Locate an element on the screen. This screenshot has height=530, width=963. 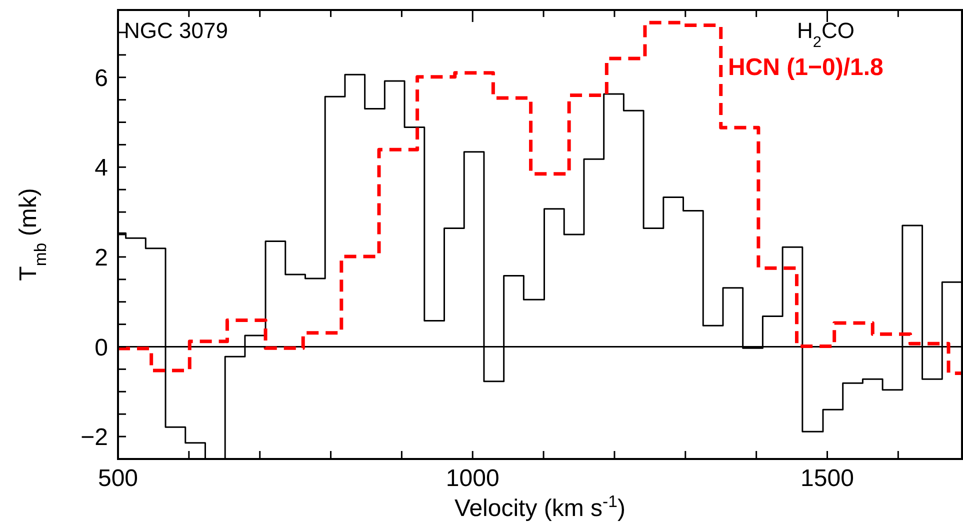
y-tick-label: 0 is located at coordinates (101, 348).